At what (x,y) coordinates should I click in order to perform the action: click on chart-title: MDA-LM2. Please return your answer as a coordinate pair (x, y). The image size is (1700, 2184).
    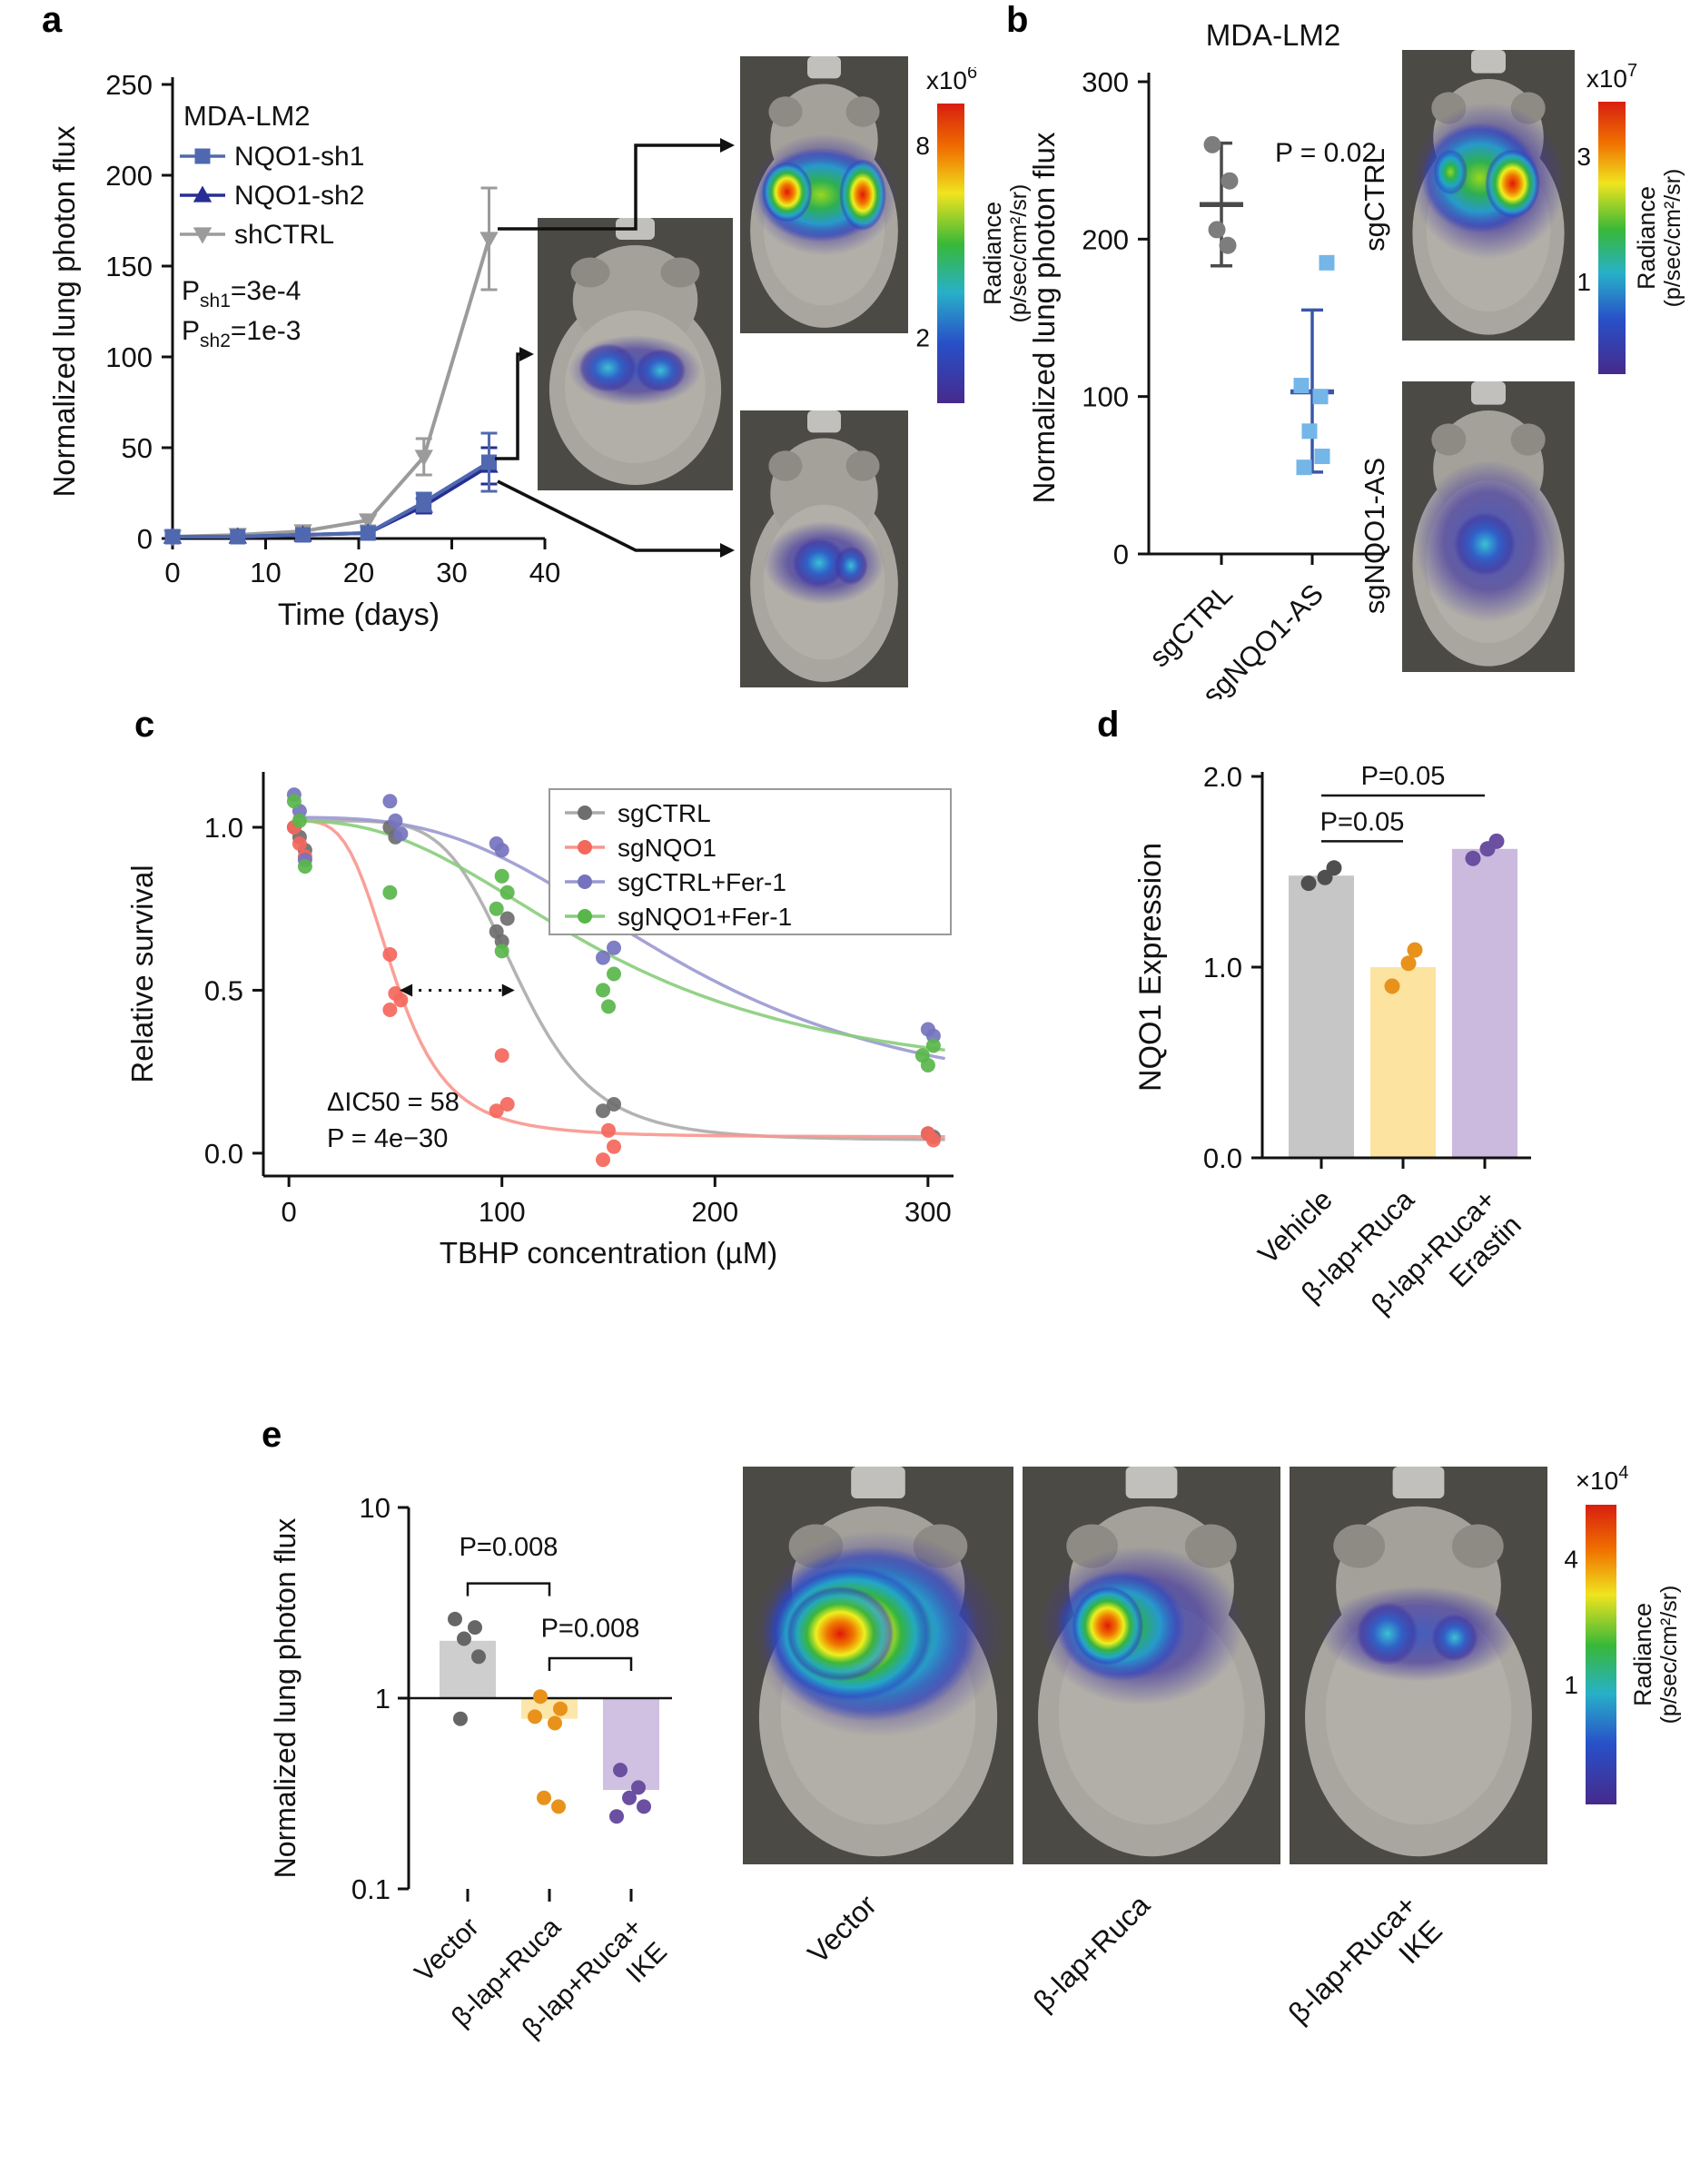
    Looking at the image, I should click on (1273, 35).